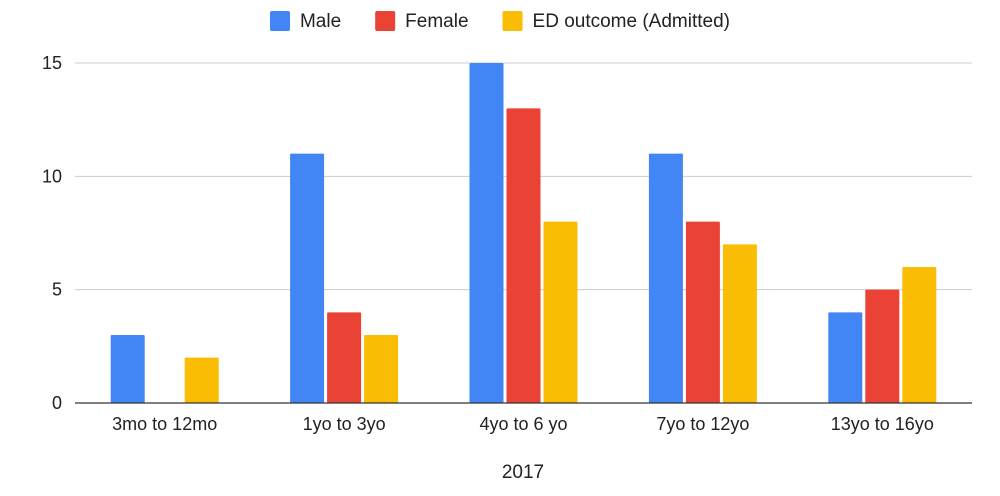  What do you see at coordinates (523, 424) in the screenshot?
I see `x-tick-label: 4yo to 6 yo` at bounding box center [523, 424].